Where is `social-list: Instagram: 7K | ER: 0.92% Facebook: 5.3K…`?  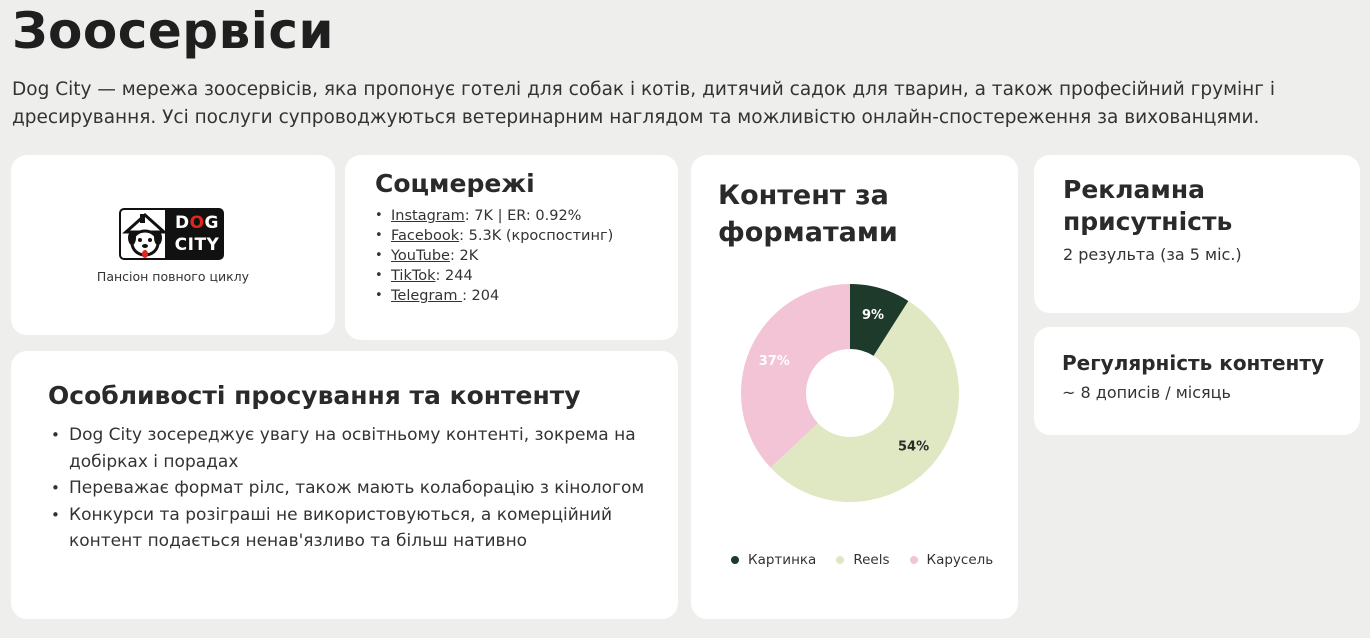 social-list: Instagram: 7K | ER: 0.92% Facebook: 5.3K… is located at coordinates (494, 256).